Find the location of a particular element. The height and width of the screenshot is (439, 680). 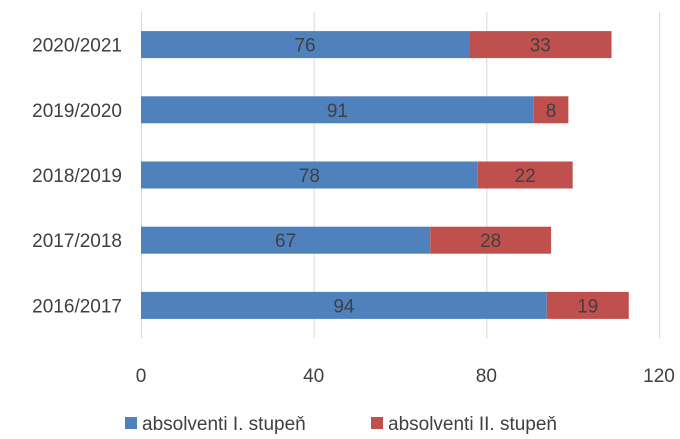

bar-2017/2018-series-2 is located at coordinates (491, 240).